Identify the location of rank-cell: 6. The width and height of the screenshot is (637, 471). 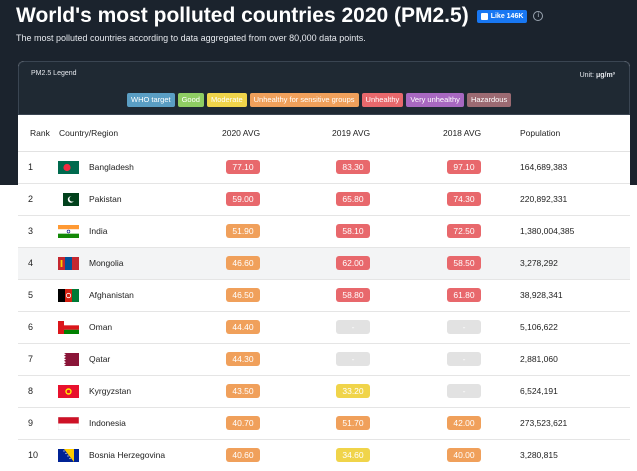
(31, 327).